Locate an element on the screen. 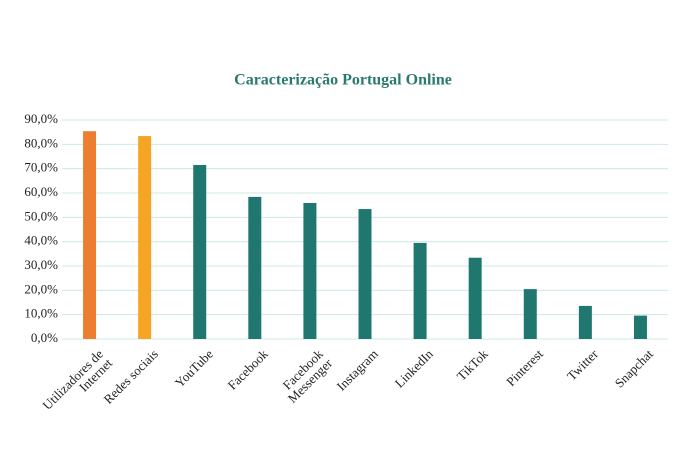 The image size is (696, 464). chart-title: Caracterização Portugal Online is located at coordinates (343, 80).